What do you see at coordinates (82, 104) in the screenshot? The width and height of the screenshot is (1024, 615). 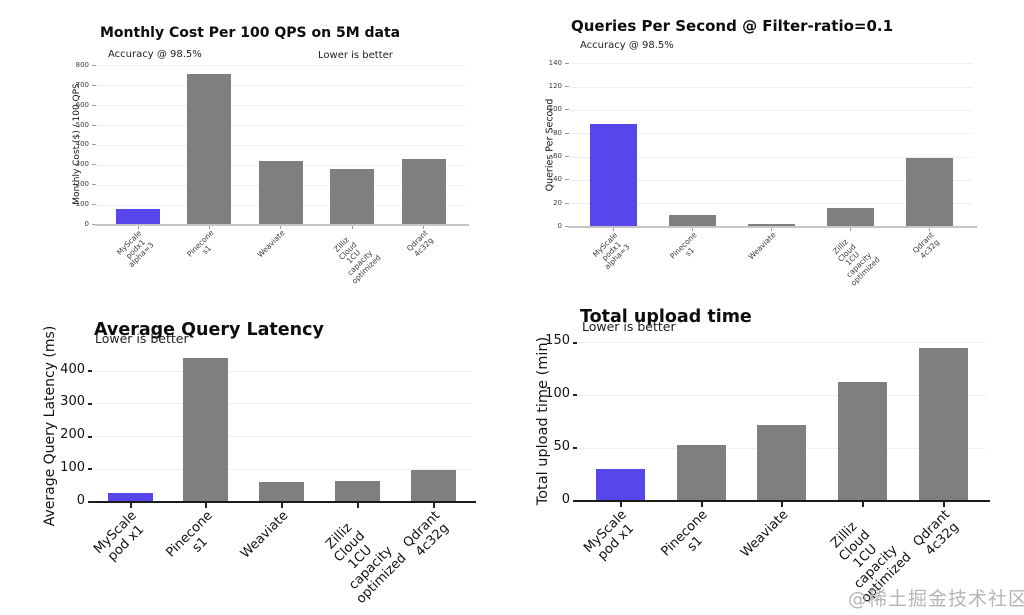 I see `y-tick-label: 600` at bounding box center [82, 104].